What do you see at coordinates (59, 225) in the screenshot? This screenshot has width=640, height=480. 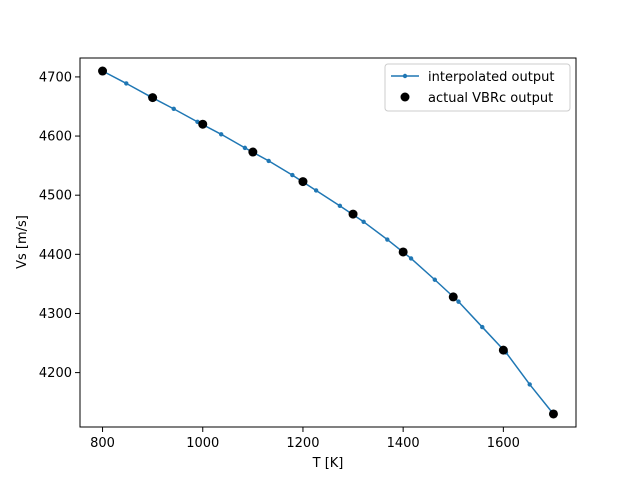 I see `y-axis: 4200 4300 4400 4500 4600 4700` at bounding box center [59, 225].